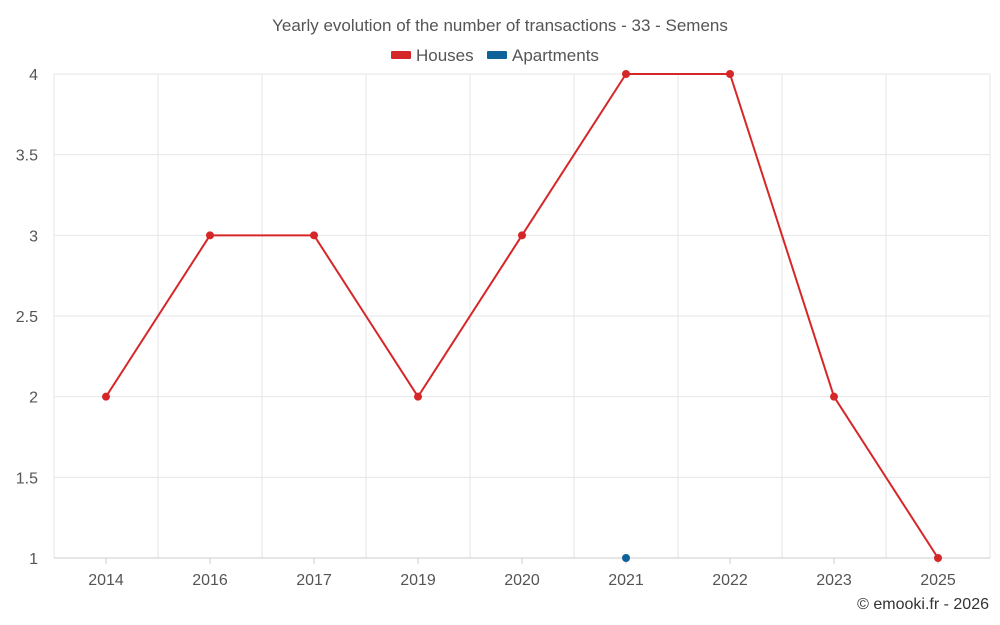 The width and height of the screenshot is (1000, 625). What do you see at coordinates (27, 478) in the screenshot?
I see `y-tick-label: 1.5` at bounding box center [27, 478].